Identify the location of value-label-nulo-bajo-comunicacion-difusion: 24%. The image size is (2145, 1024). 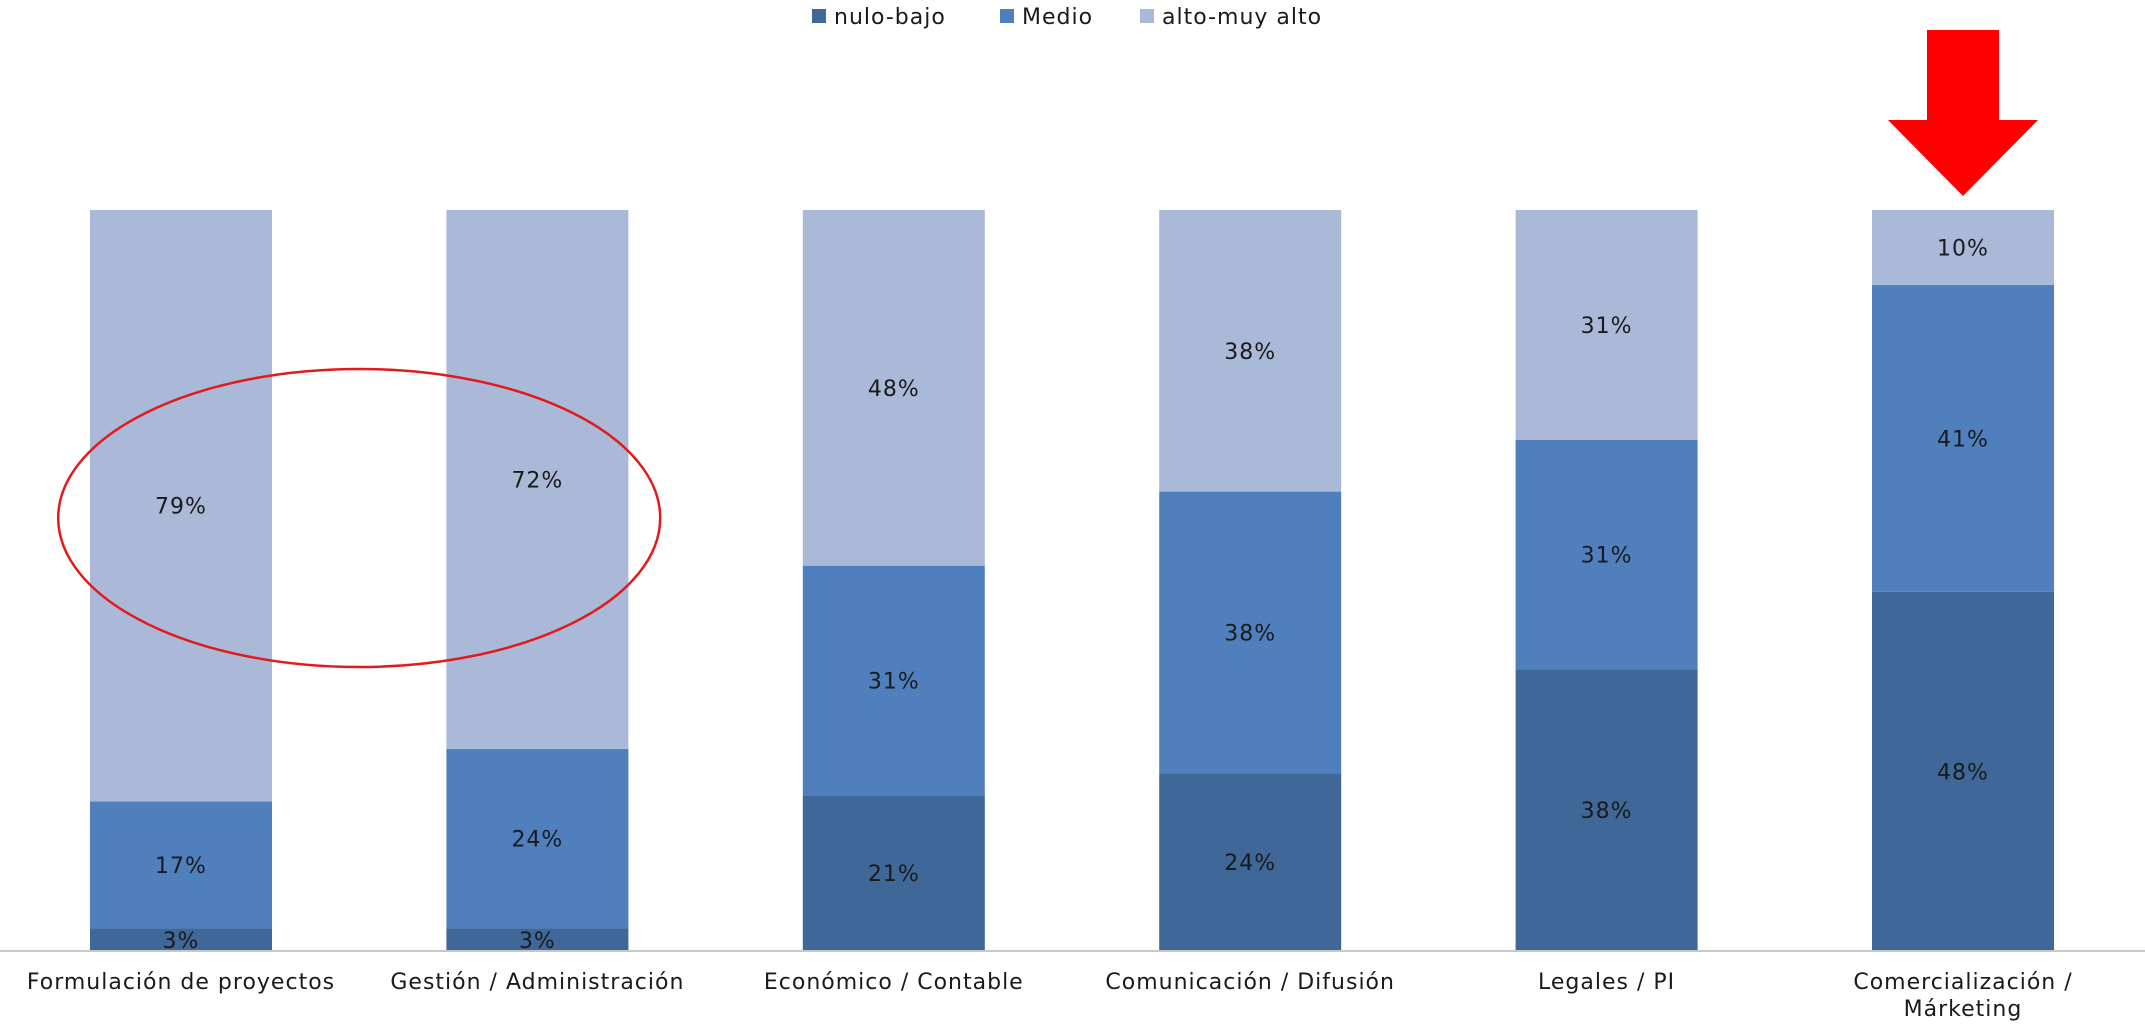
(1250, 863).